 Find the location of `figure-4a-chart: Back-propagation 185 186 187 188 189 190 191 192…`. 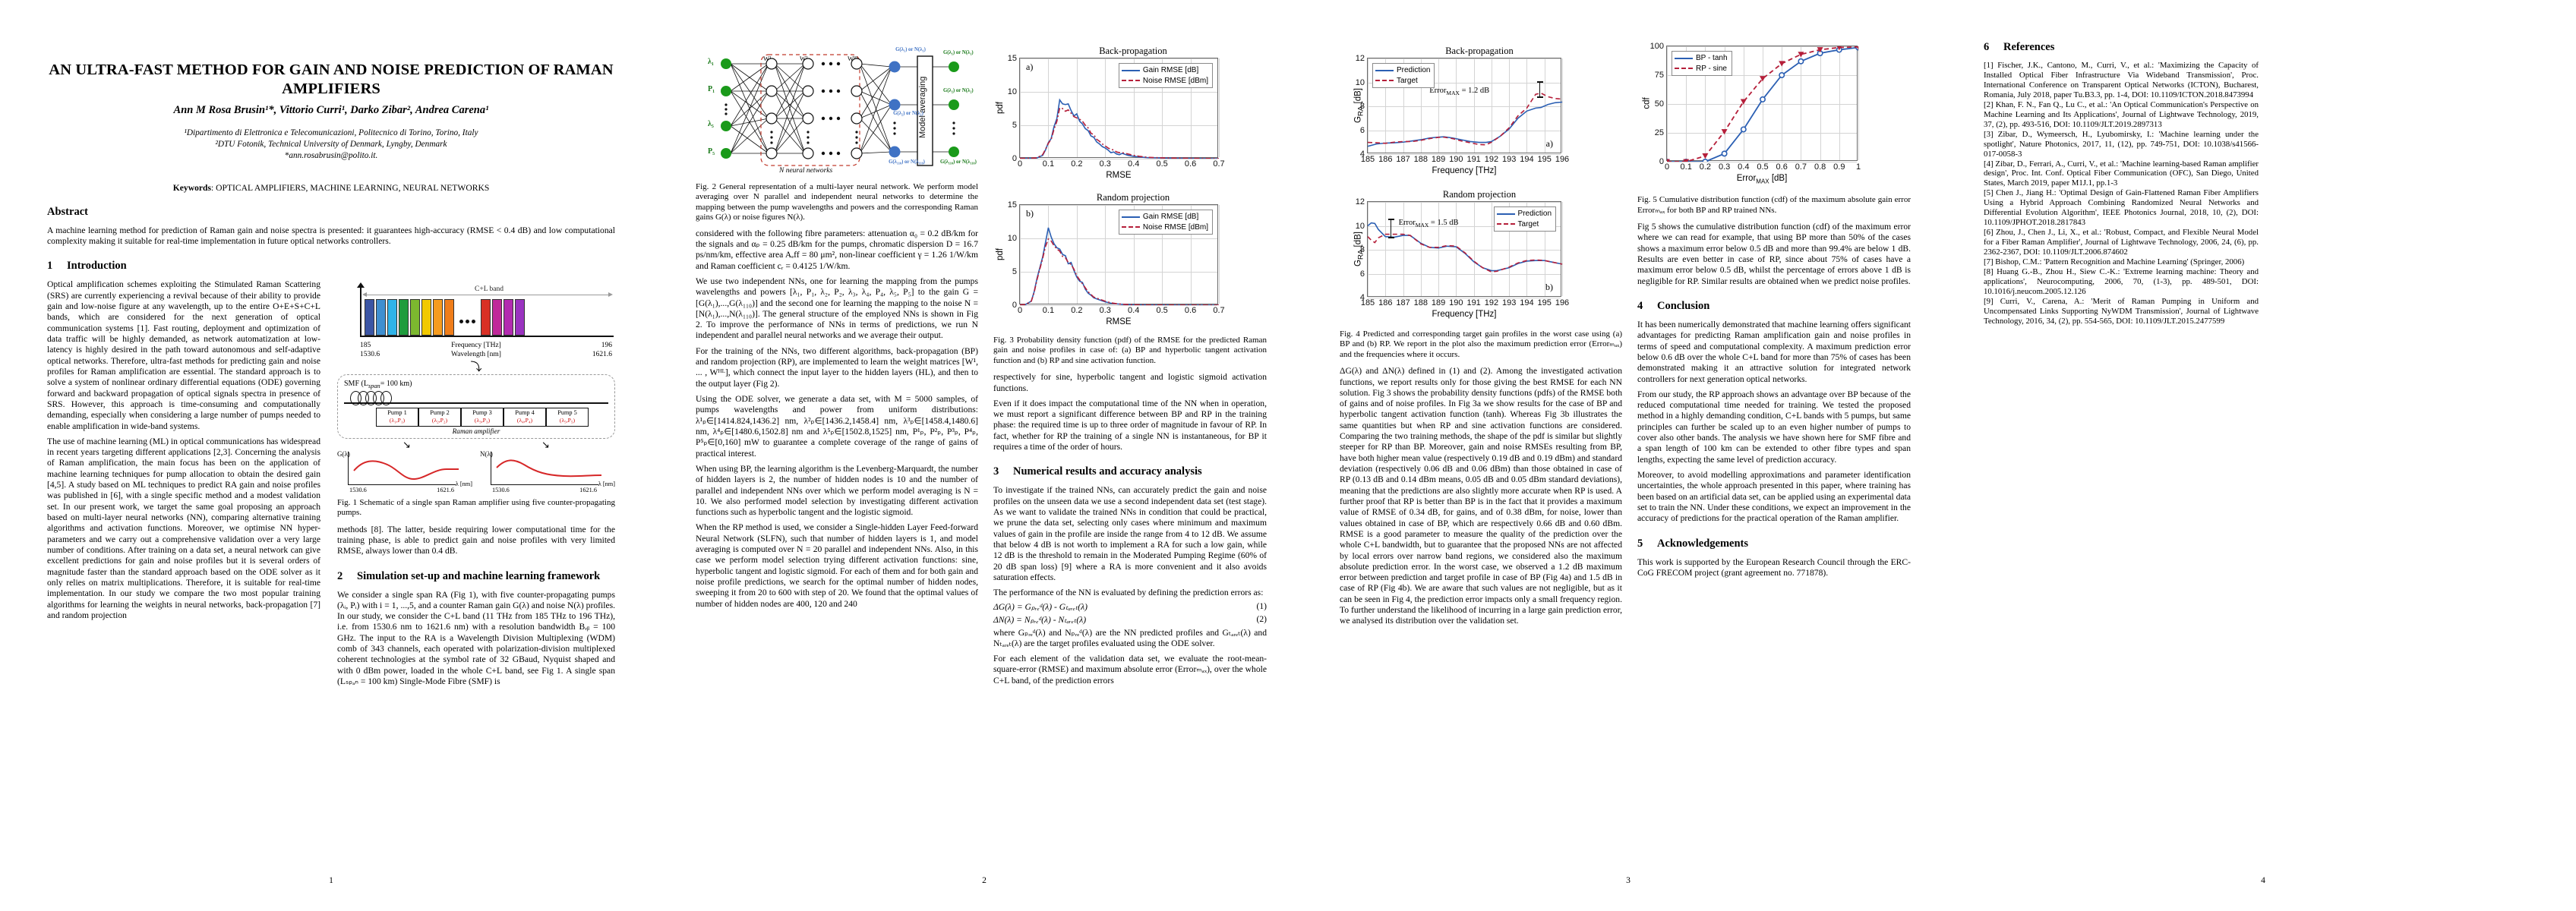

figure-4a-chart: Back-propagation 185 186 187 188 189 190 191 192… is located at coordinates (1472, 110).